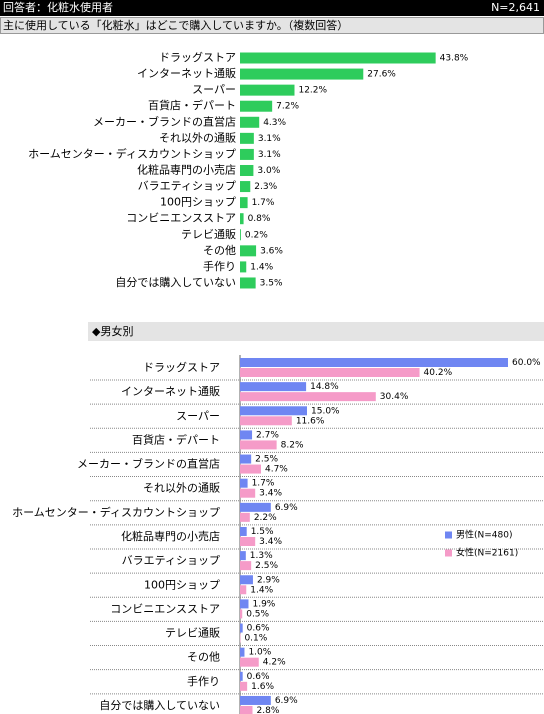  I want to click on value-label: 4.3%, so click(274, 123).